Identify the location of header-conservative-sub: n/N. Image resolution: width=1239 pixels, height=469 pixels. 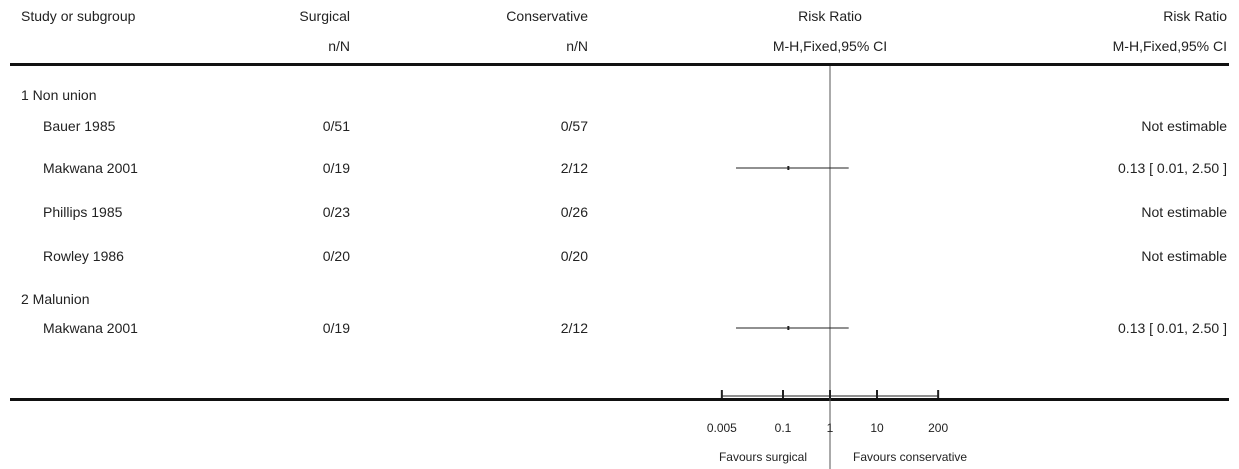
(577, 46).